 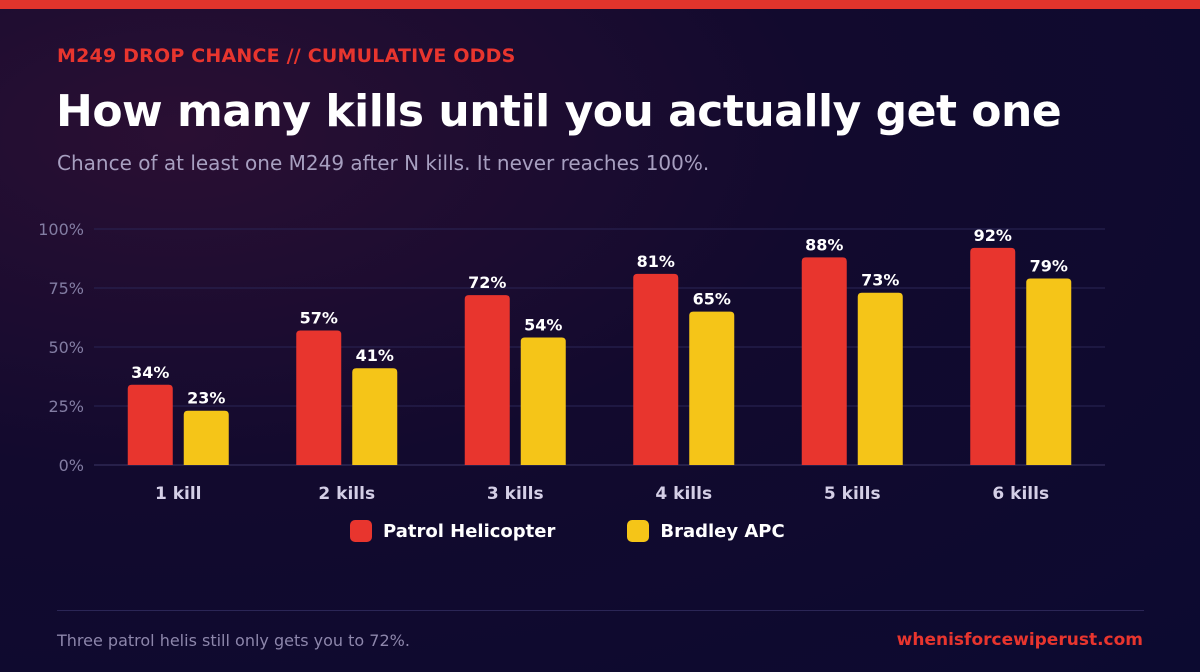 I want to click on legend-label: Patrol Helicopter, so click(x=469, y=531).